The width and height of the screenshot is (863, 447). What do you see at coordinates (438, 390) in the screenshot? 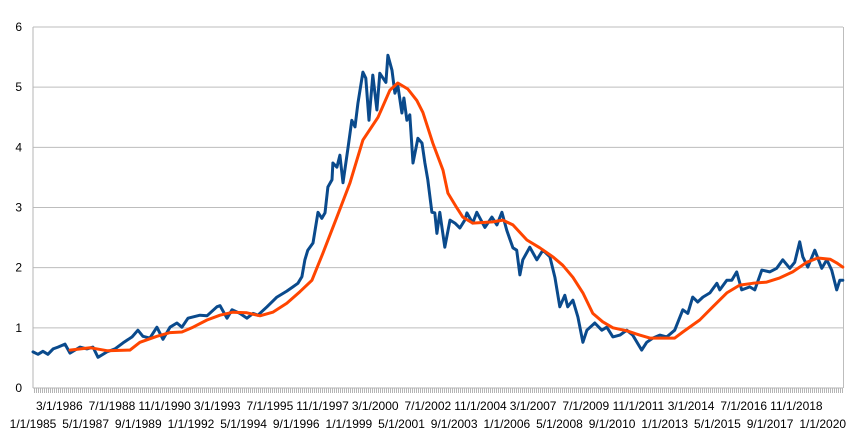
I see `x-axis-minor-ticks` at bounding box center [438, 390].